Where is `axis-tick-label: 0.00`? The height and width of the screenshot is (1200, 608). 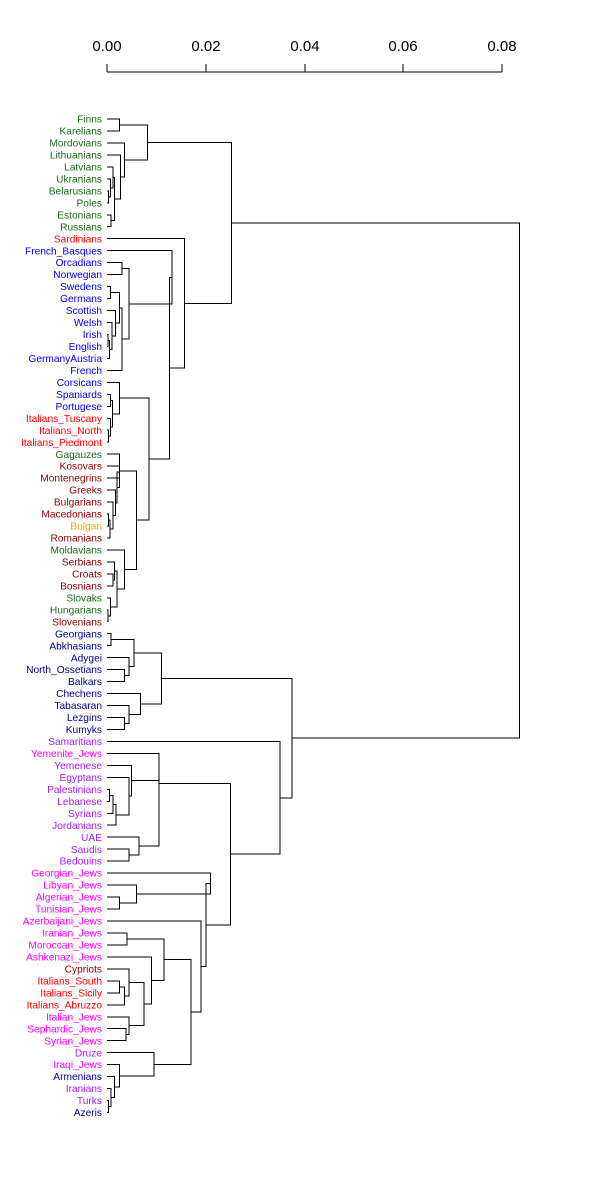
axis-tick-label: 0.00 is located at coordinates (106, 46).